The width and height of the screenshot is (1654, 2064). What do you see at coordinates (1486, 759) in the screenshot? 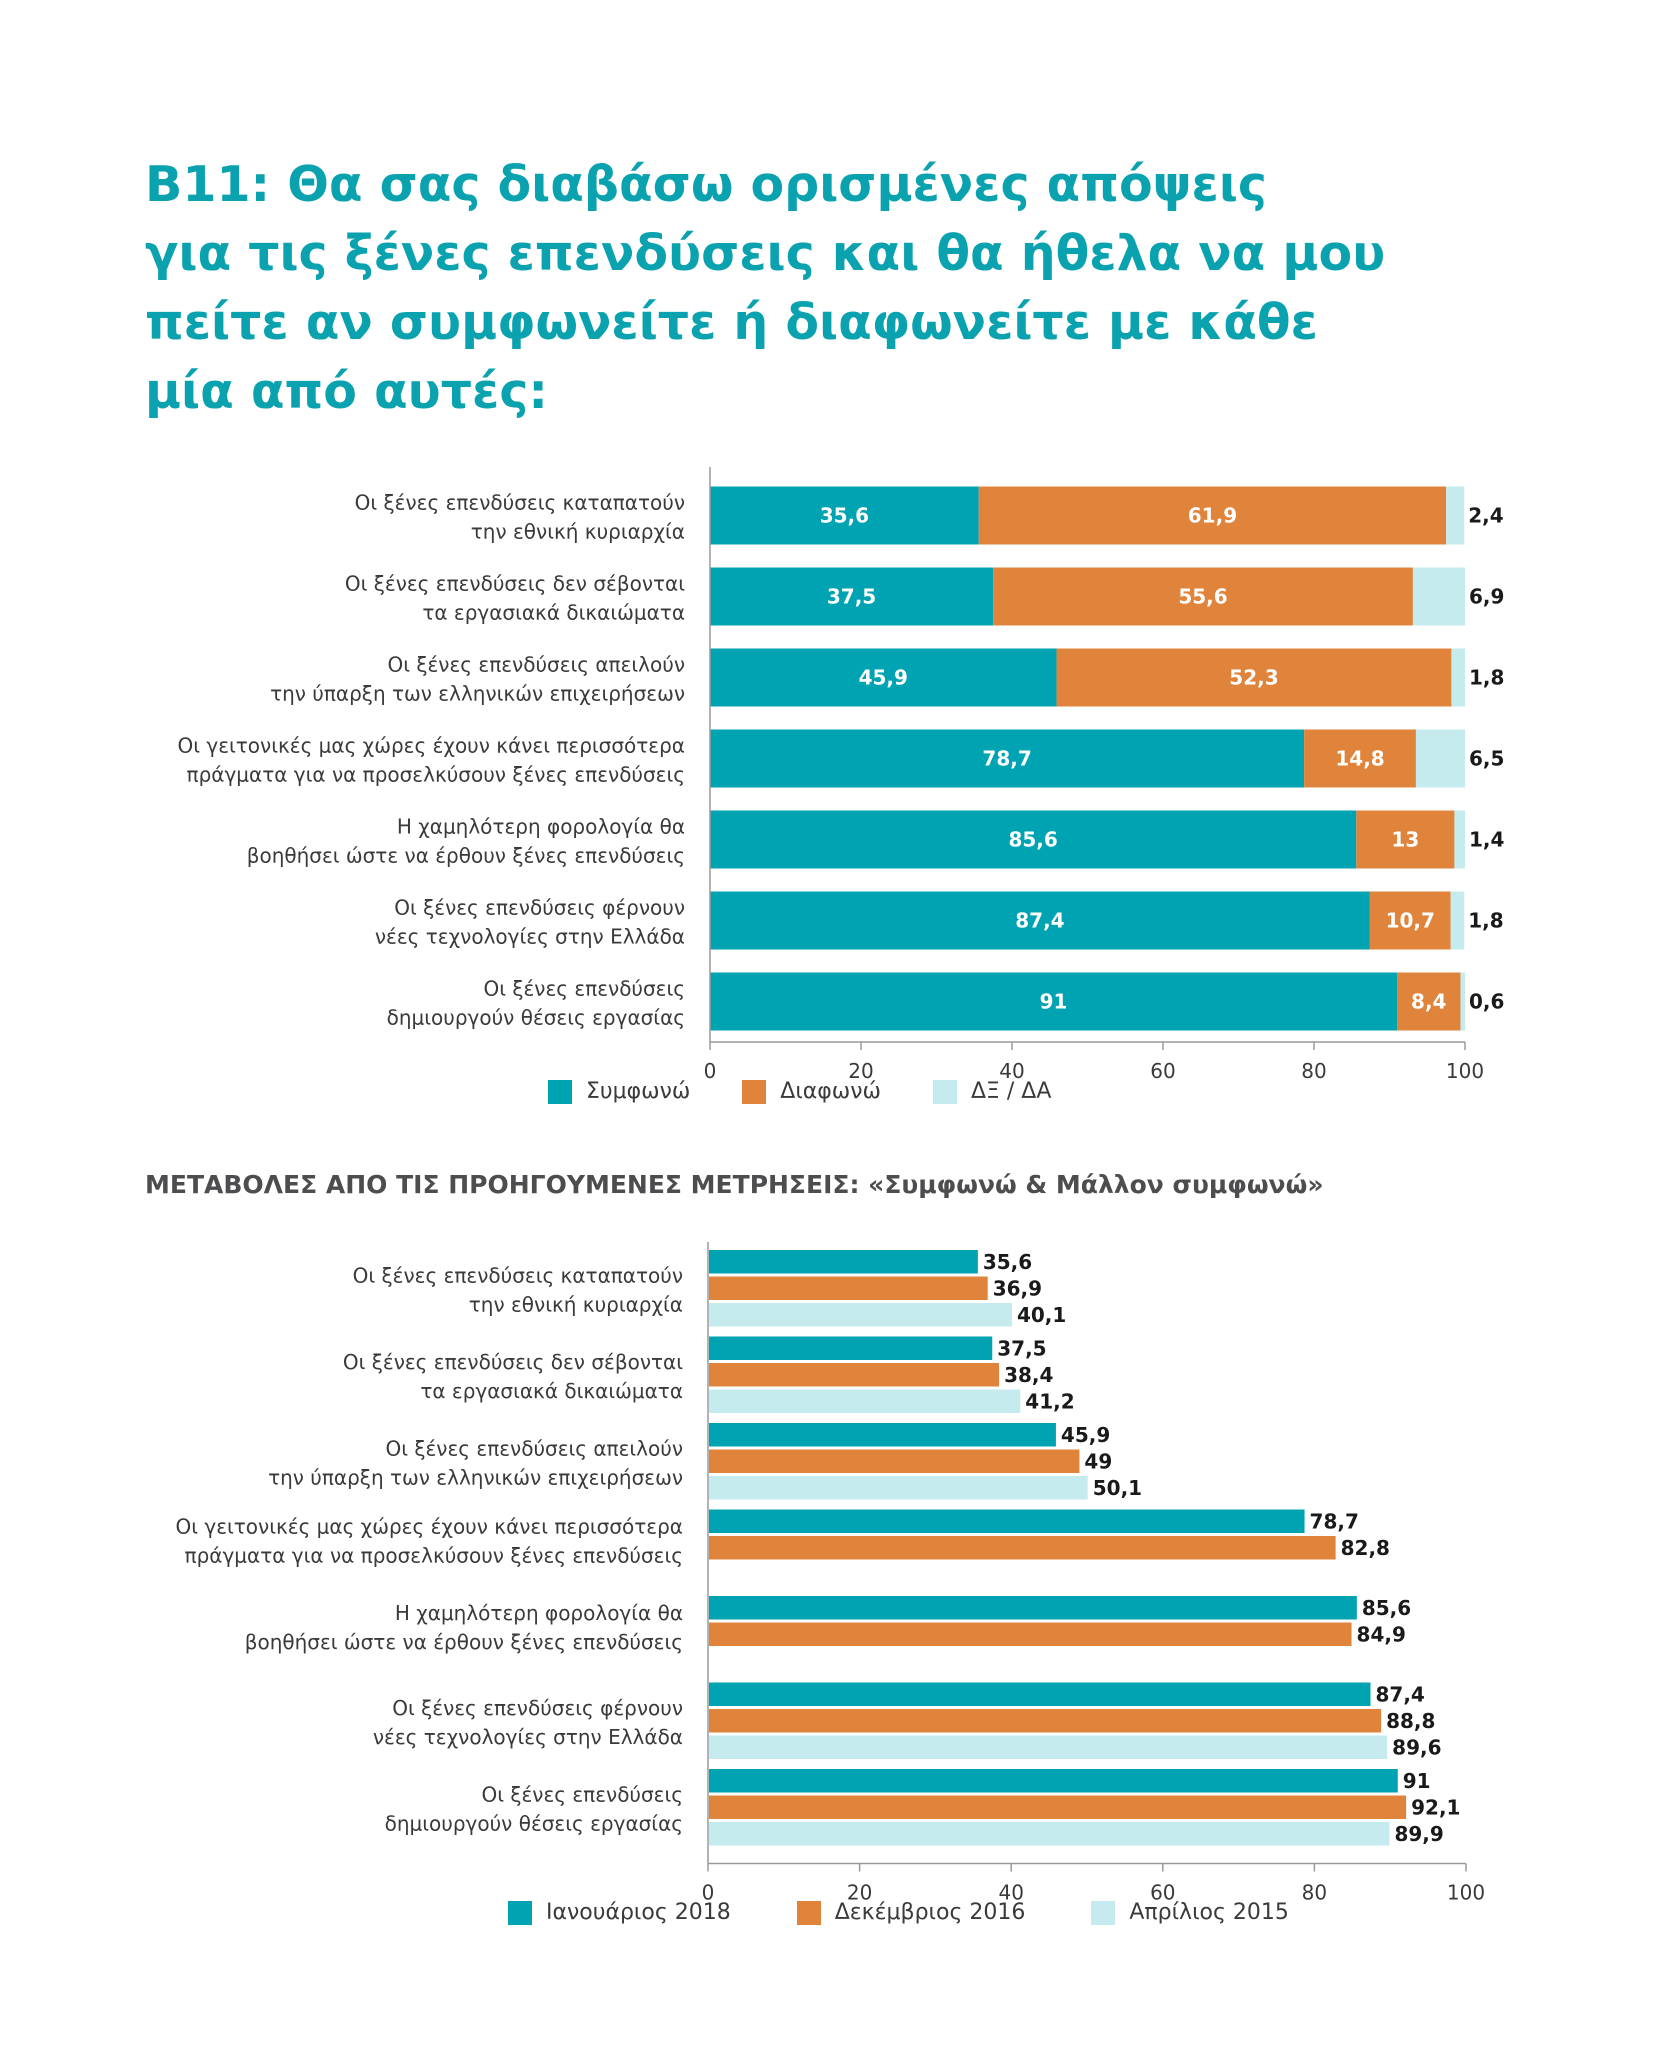
I see `data-label: 6,5` at bounding box center [1486, 759].